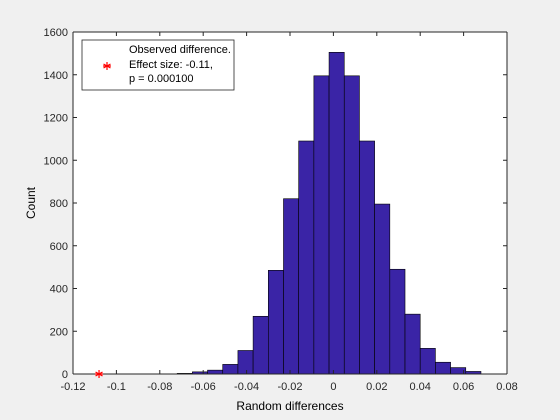 This screenshot has height=420, width=560. Describe the element at coordinates (246, 387) in the screenshot. I see `x-tick-label: -0.04` at that location.